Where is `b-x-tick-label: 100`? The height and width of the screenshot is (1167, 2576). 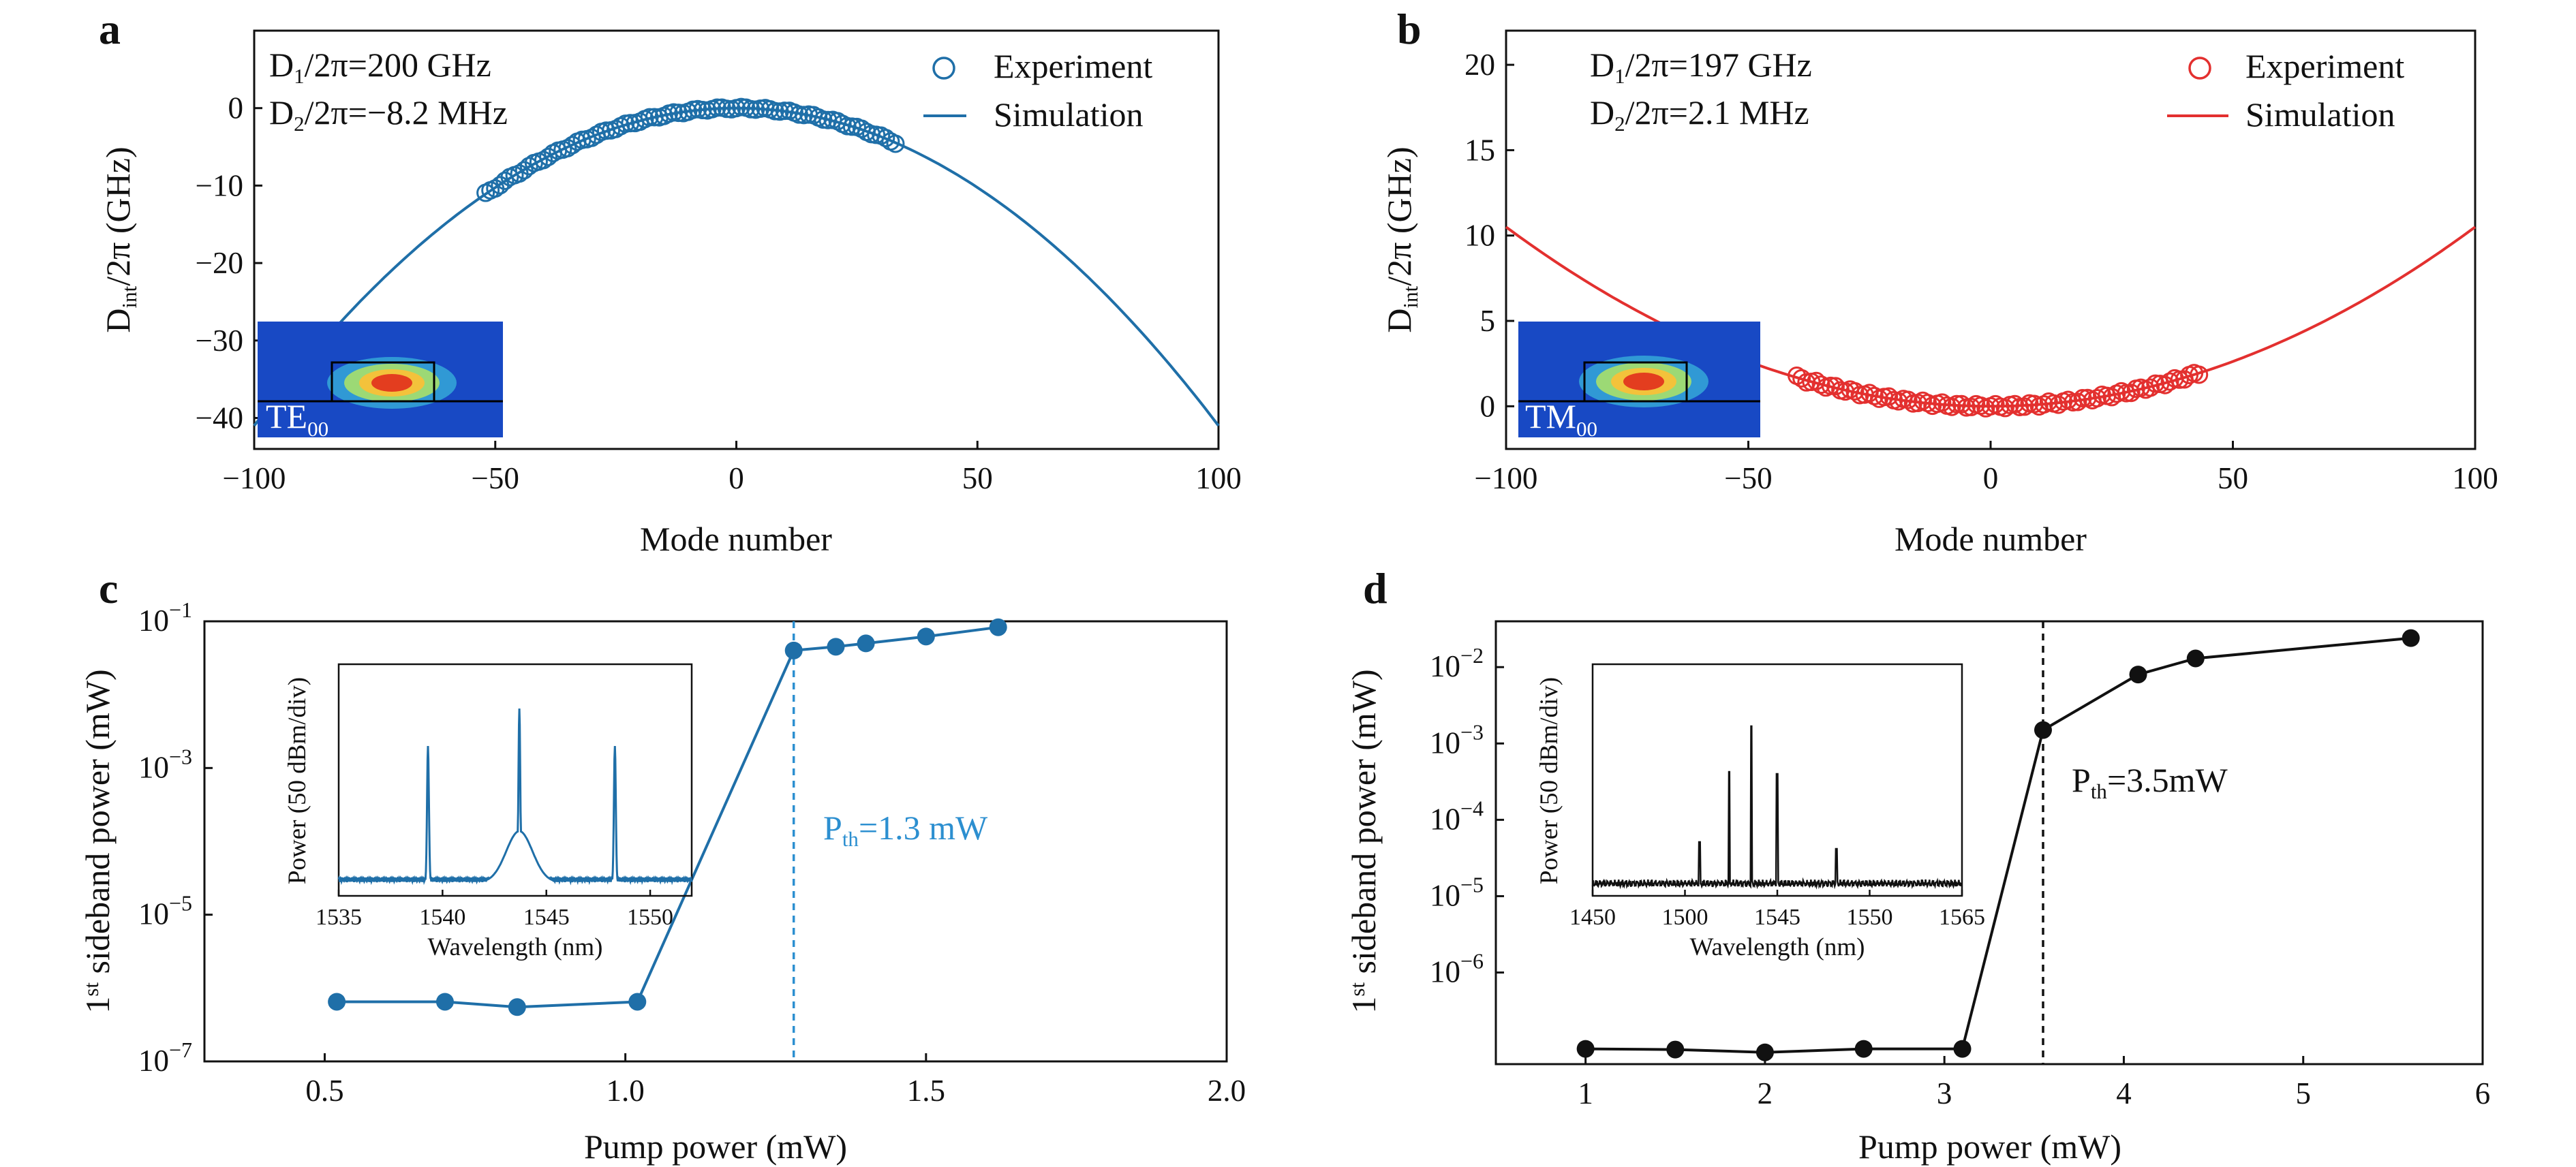
b-x-tick-label: 100 is located at coordinates (2475, 478).